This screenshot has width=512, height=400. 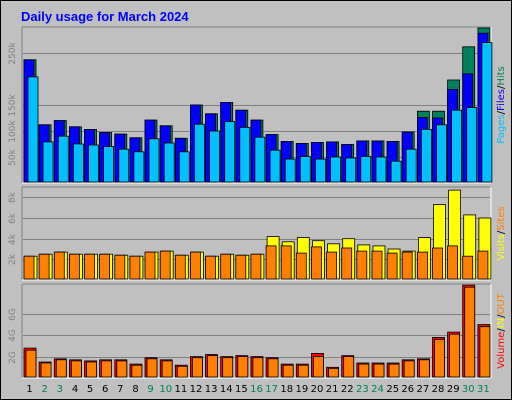 What do you see at coordinates (501, 247) in the screenshot?
I see `legend-entry: Visits` at bounding box center [501, 247].